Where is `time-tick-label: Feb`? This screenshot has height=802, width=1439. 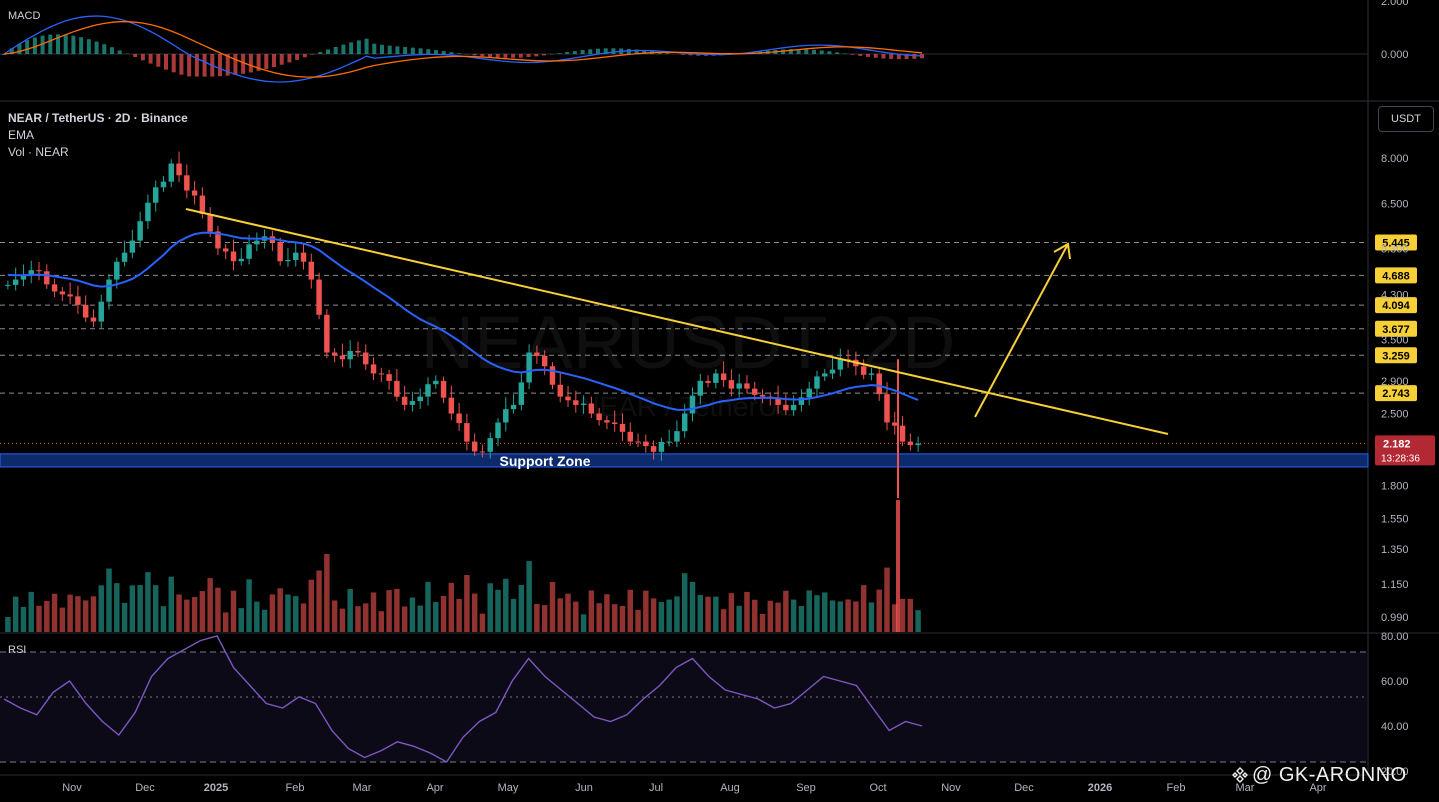 time-tick-label: Feb is located at coordinates (295, 788).